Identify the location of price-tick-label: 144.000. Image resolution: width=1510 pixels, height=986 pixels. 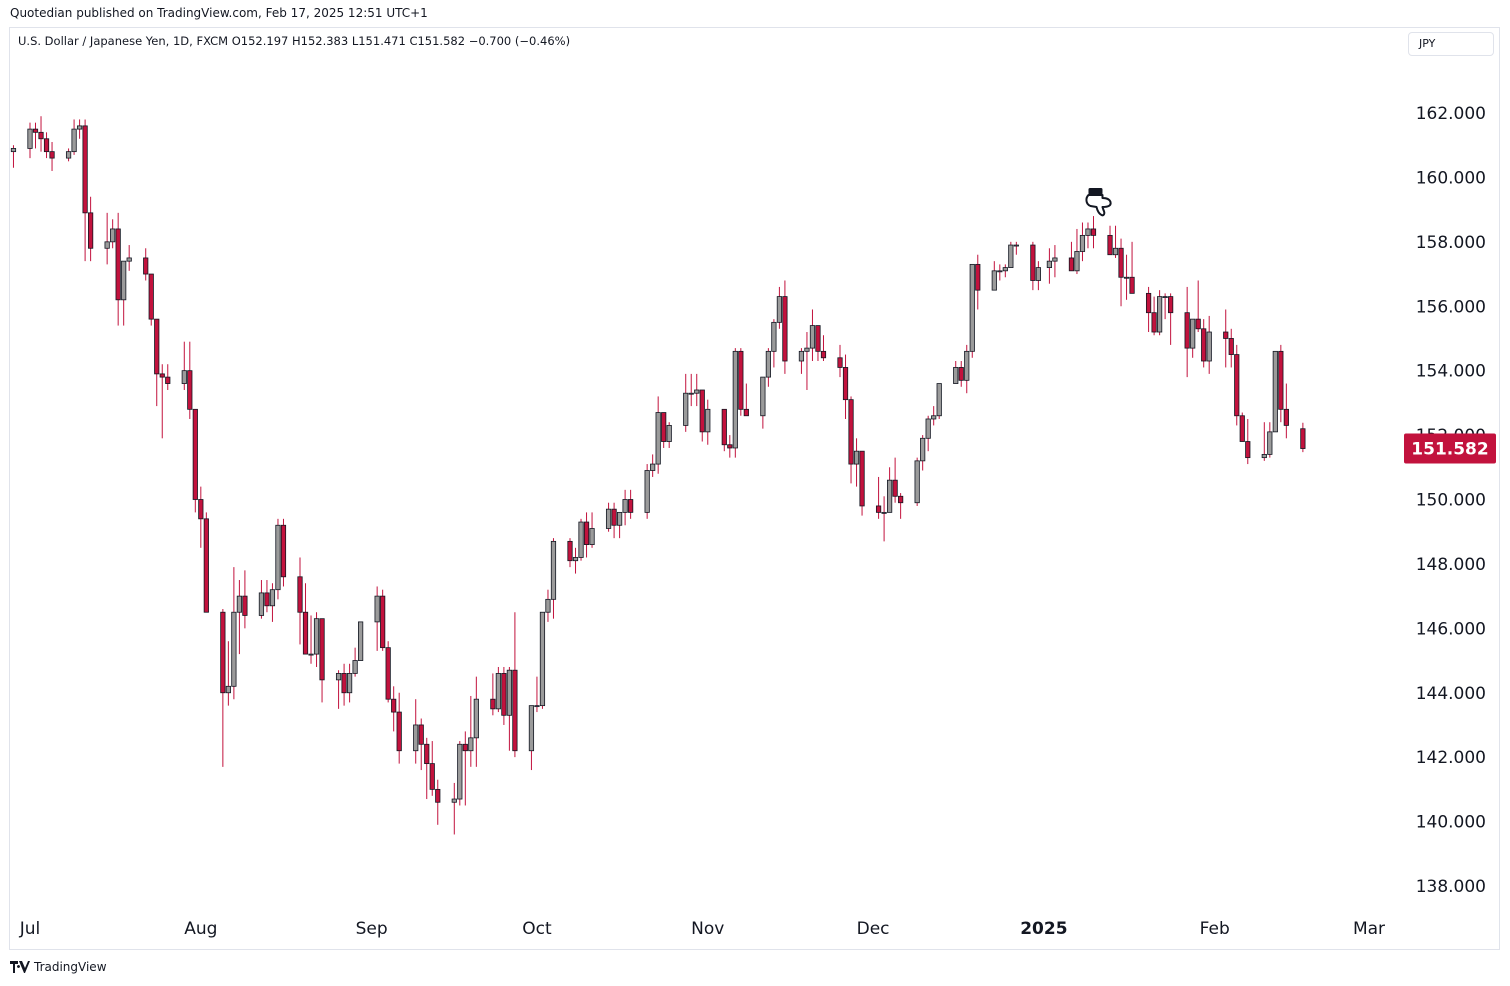
(1451, 694).